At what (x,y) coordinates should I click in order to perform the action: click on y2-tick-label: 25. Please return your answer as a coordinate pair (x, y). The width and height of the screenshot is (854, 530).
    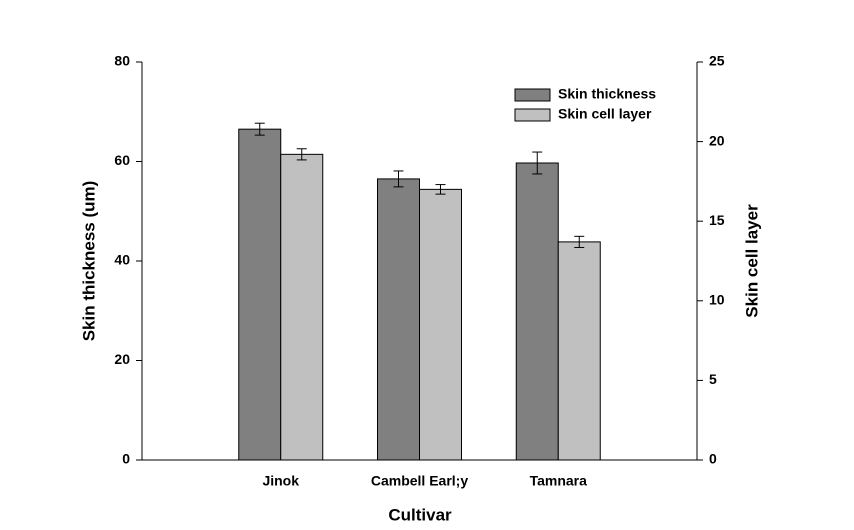
    Looking at the image, I should click on (717, 61).